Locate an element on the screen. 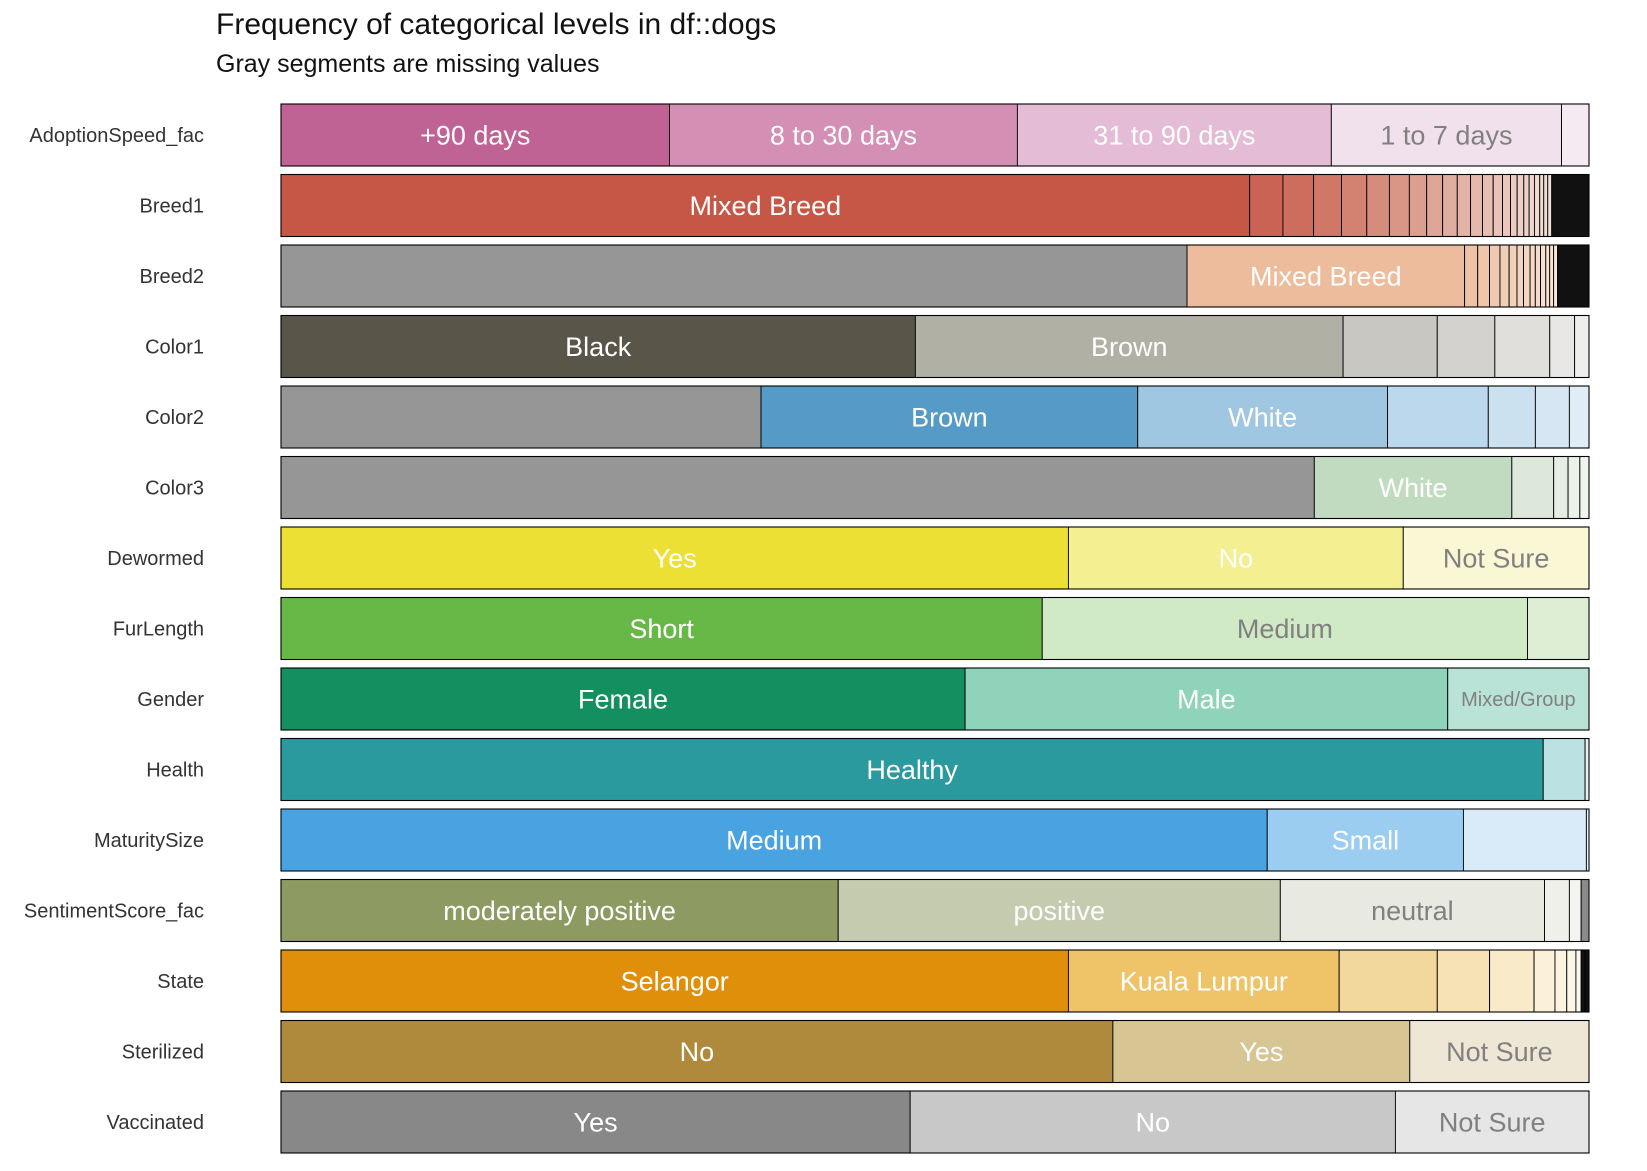 The width and height of the screenshot is (1647, 1171). chart-subtitle: Gray segments are missing values is located at coordinates (408, 64).